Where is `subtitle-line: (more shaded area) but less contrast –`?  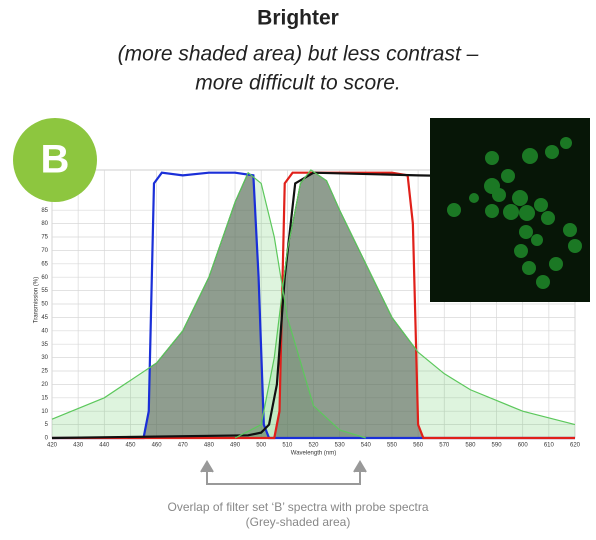
subtitle-line: (more shaded area) but less contrast – is located at coordinates (298, 54).